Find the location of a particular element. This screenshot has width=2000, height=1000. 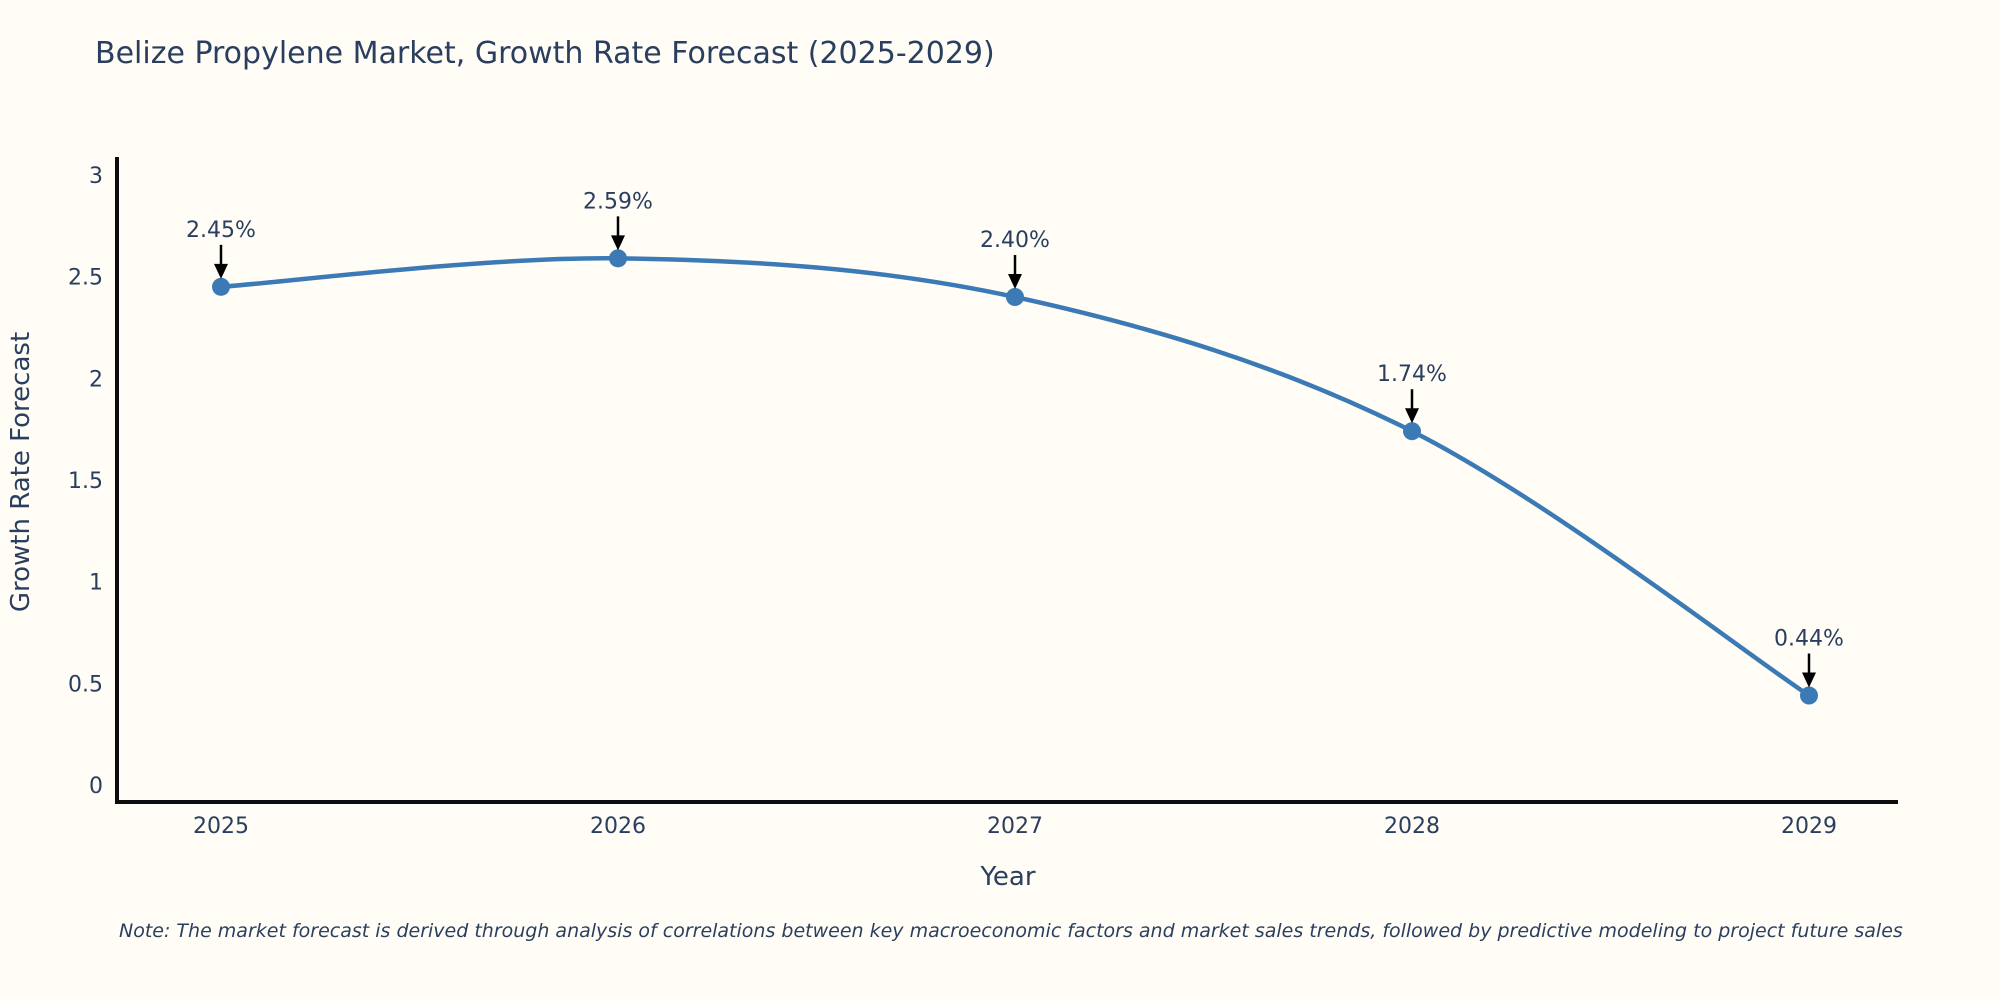

y-tick-label: 2.5 is located at coordinates (85, 278).